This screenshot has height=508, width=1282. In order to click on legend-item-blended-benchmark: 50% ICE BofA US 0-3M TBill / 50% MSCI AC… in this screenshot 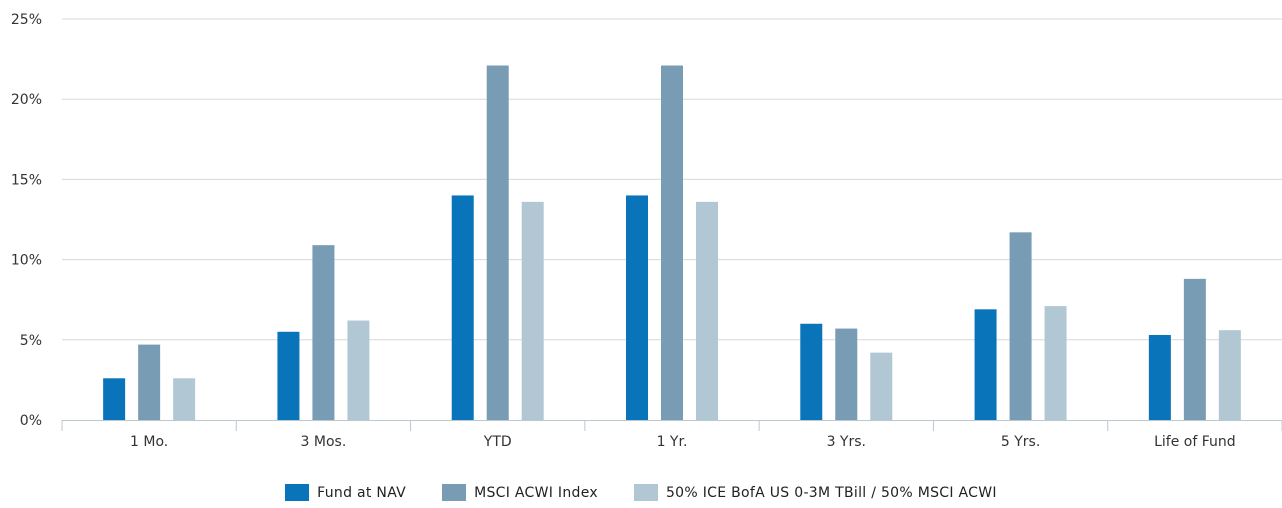, I will do `click(815, 492)`.